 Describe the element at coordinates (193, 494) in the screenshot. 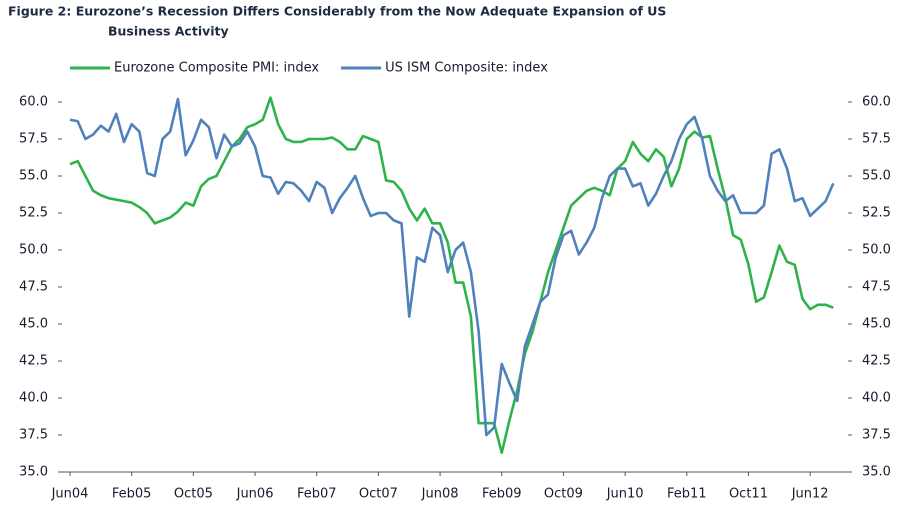

I see `x-tick-label: Oct05` at that location.